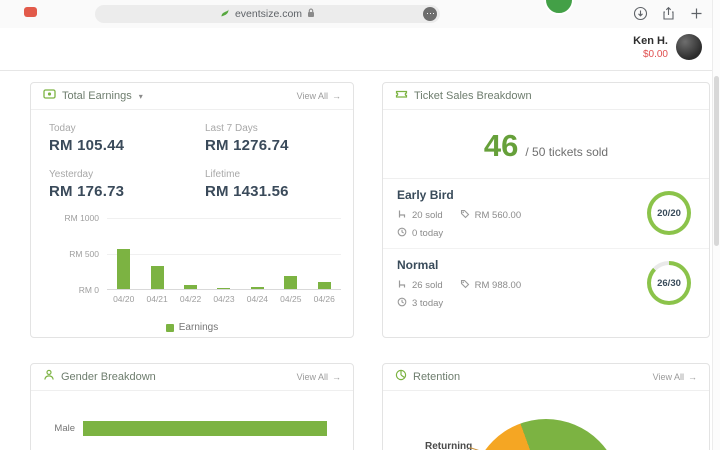 The image size is (720, 450). I want to click on earnings-chart-plot, so click(224, 254).